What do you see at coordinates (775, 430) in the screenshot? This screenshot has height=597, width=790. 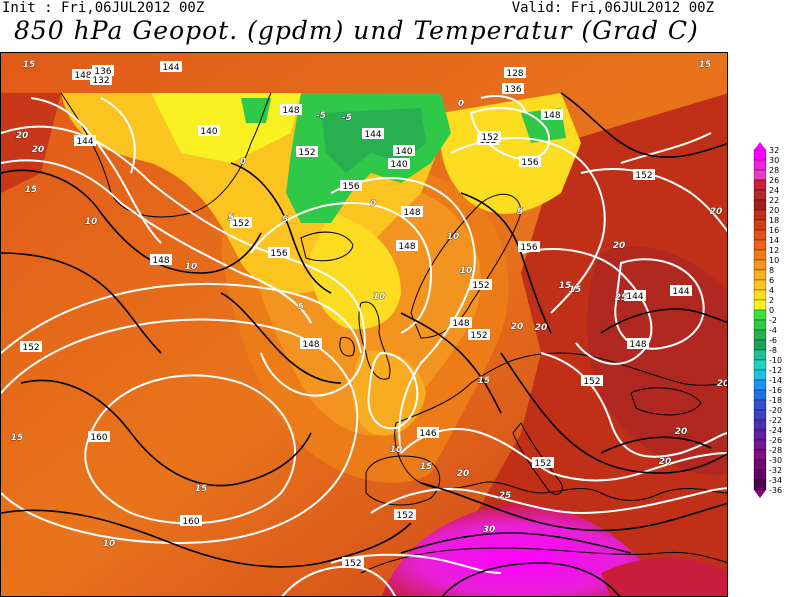 I see `legend-value-label: -24` at bounding box center [775, 430].